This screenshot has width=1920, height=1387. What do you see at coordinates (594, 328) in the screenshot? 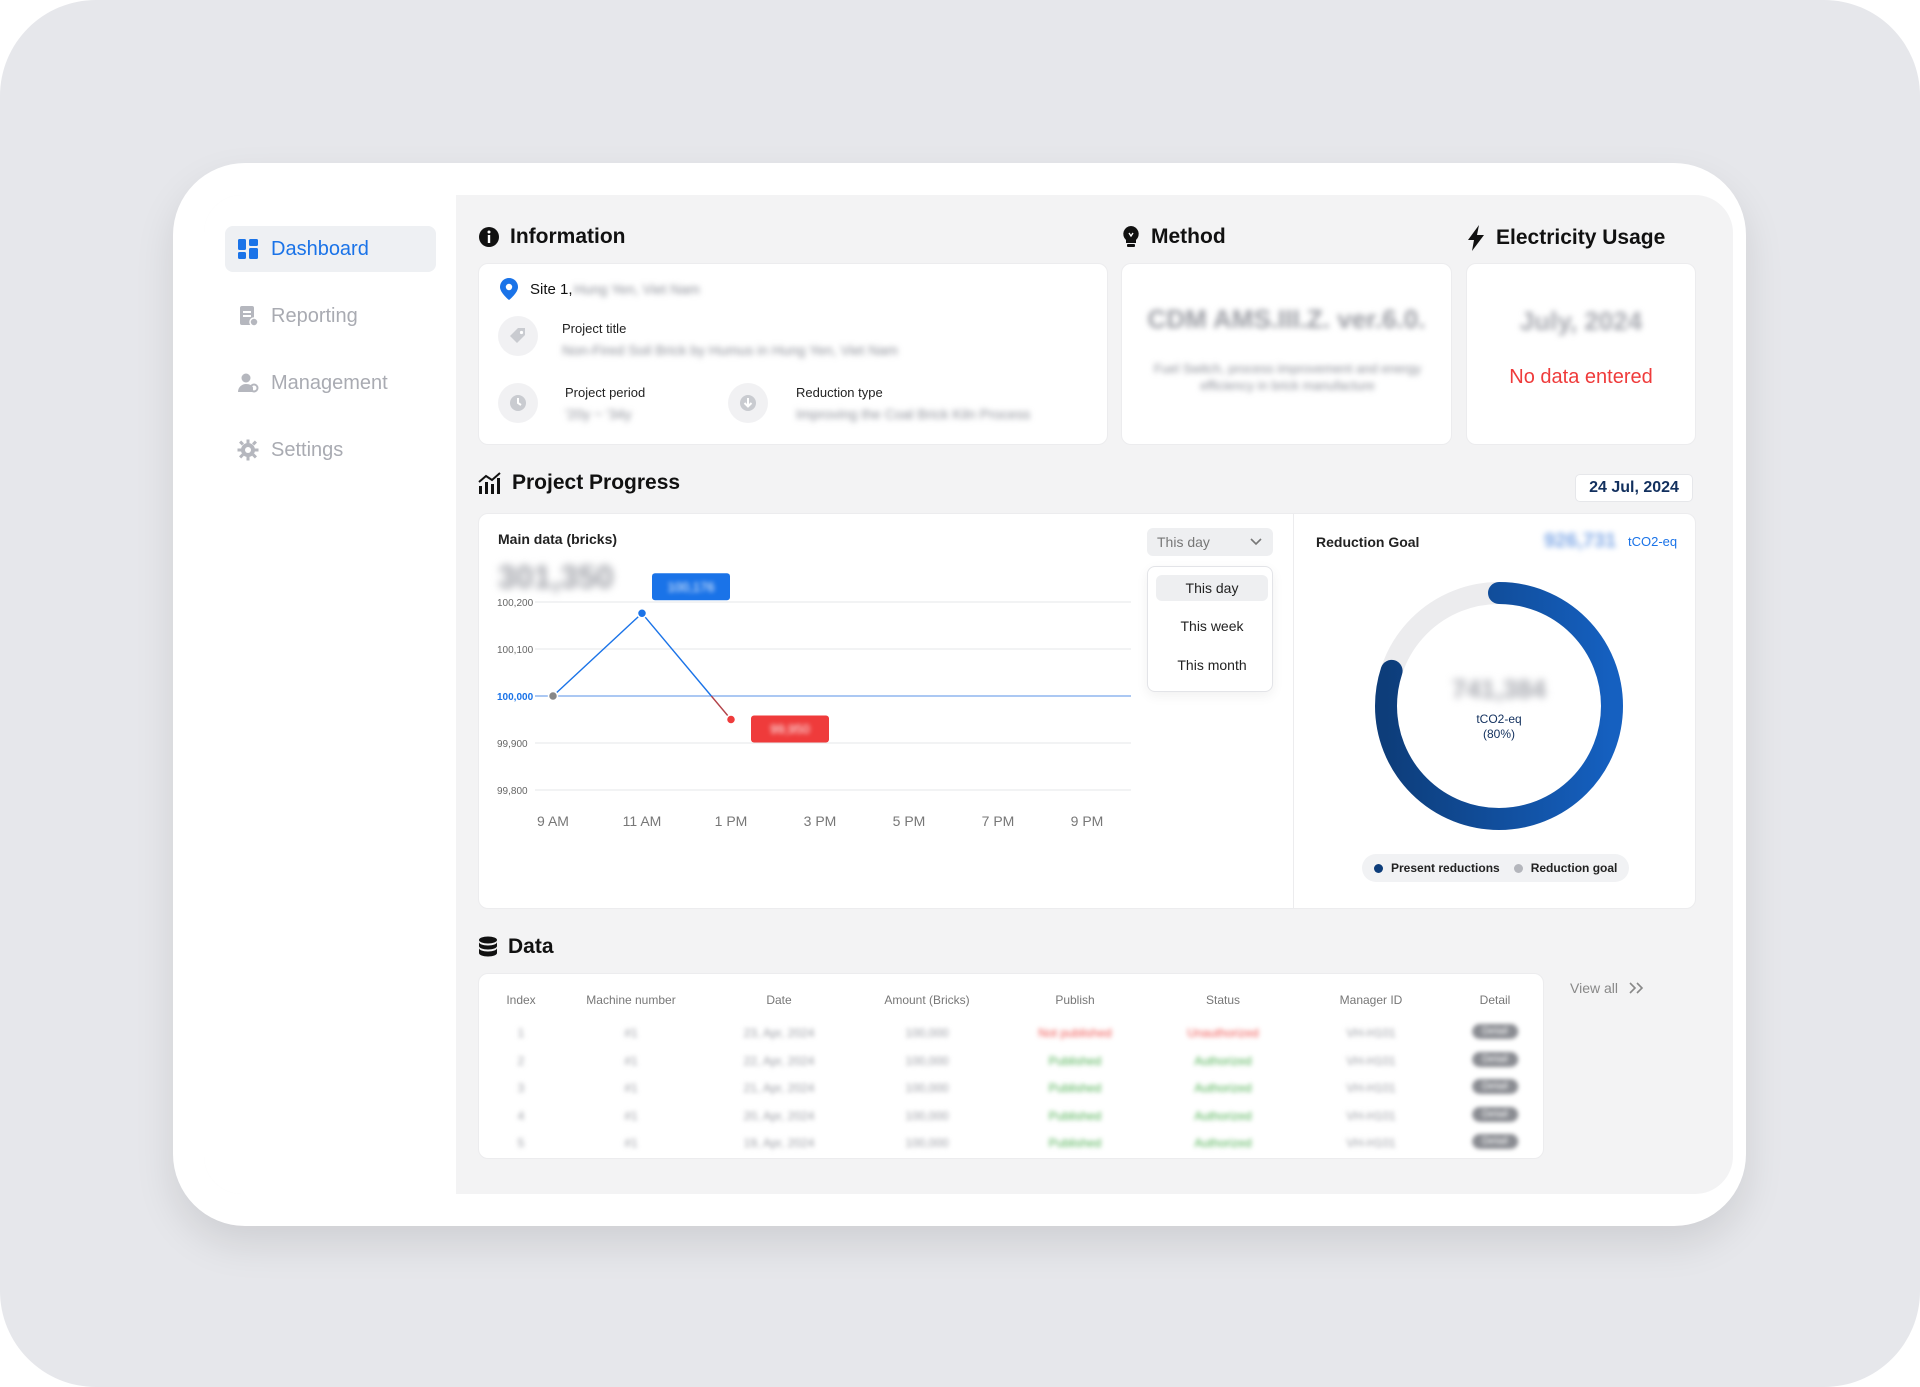
I see `project-title-label: Project title` at bounding box center [594, 328].